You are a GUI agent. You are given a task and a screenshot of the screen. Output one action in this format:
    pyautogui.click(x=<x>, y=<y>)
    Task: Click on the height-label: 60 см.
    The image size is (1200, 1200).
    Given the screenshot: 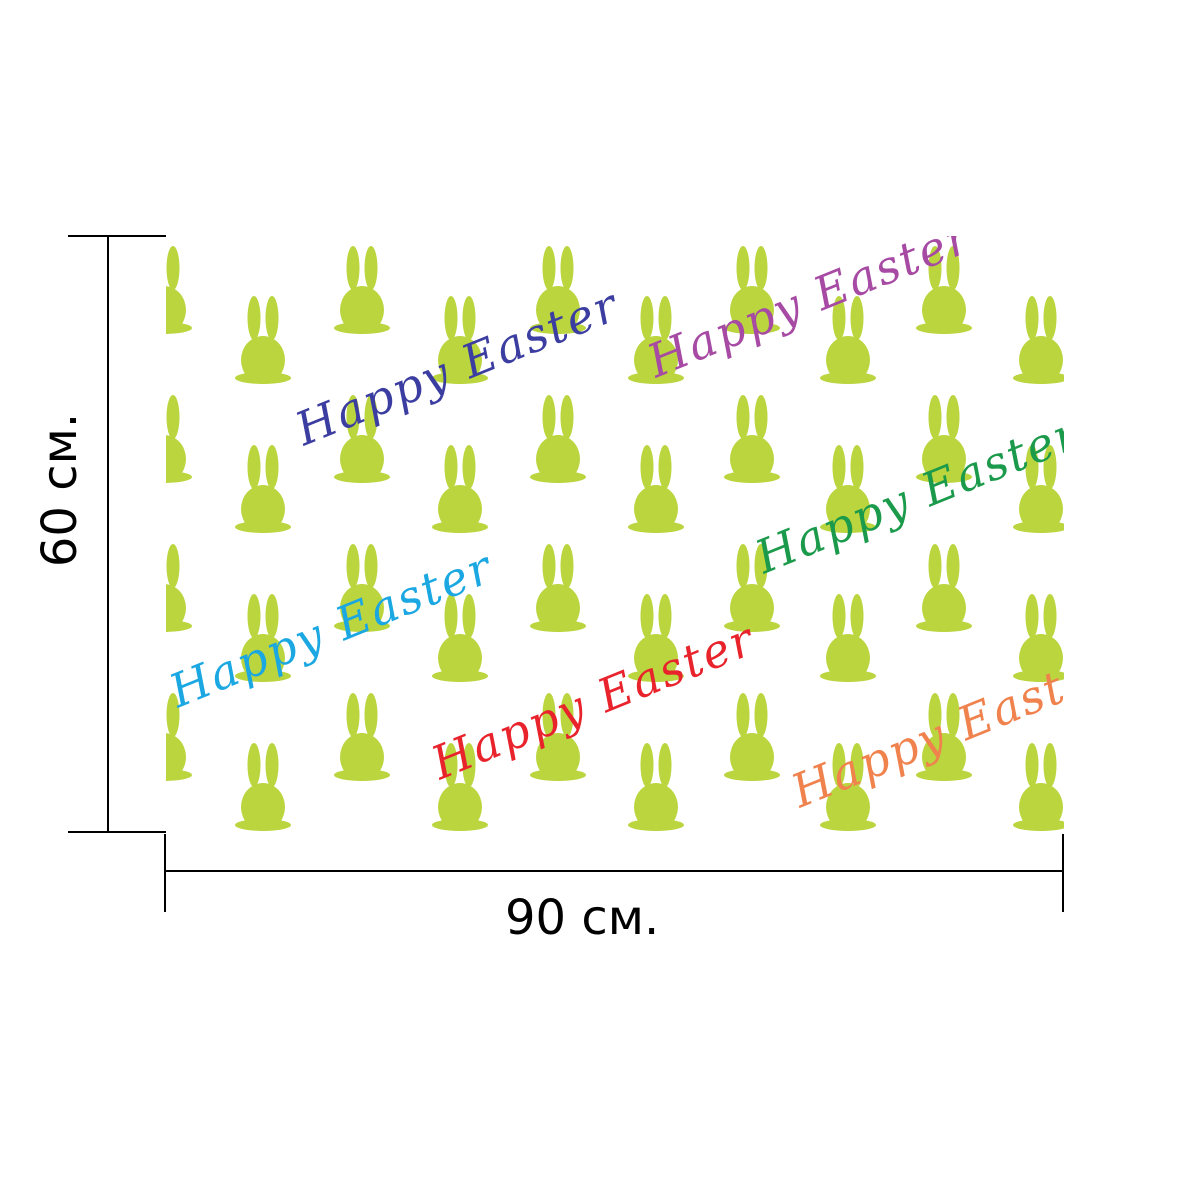 What is the action you would take?
    pyautogui.click(x=60, y=490)
    